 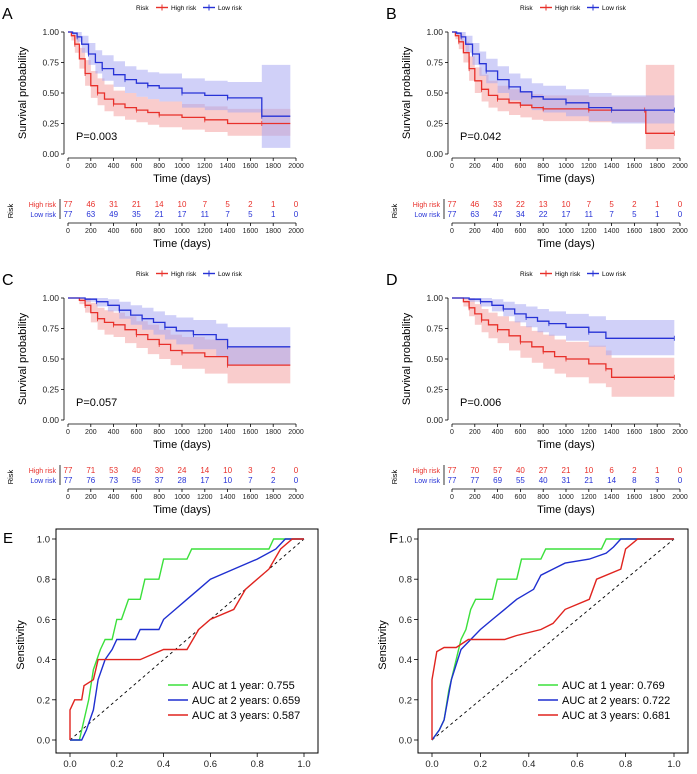 I want to click on low-risk-curve, so click(x=179, y=322).